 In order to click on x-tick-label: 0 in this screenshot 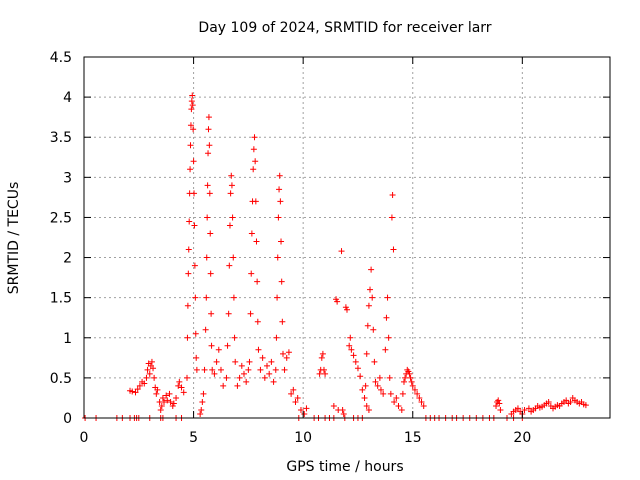, I will do `click(84, 438)`.